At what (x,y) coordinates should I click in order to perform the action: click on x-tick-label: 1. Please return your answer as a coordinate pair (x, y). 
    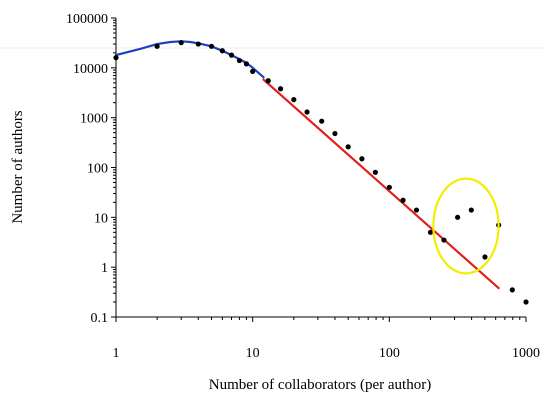
    Looking at the image, I should click on (116, 353).